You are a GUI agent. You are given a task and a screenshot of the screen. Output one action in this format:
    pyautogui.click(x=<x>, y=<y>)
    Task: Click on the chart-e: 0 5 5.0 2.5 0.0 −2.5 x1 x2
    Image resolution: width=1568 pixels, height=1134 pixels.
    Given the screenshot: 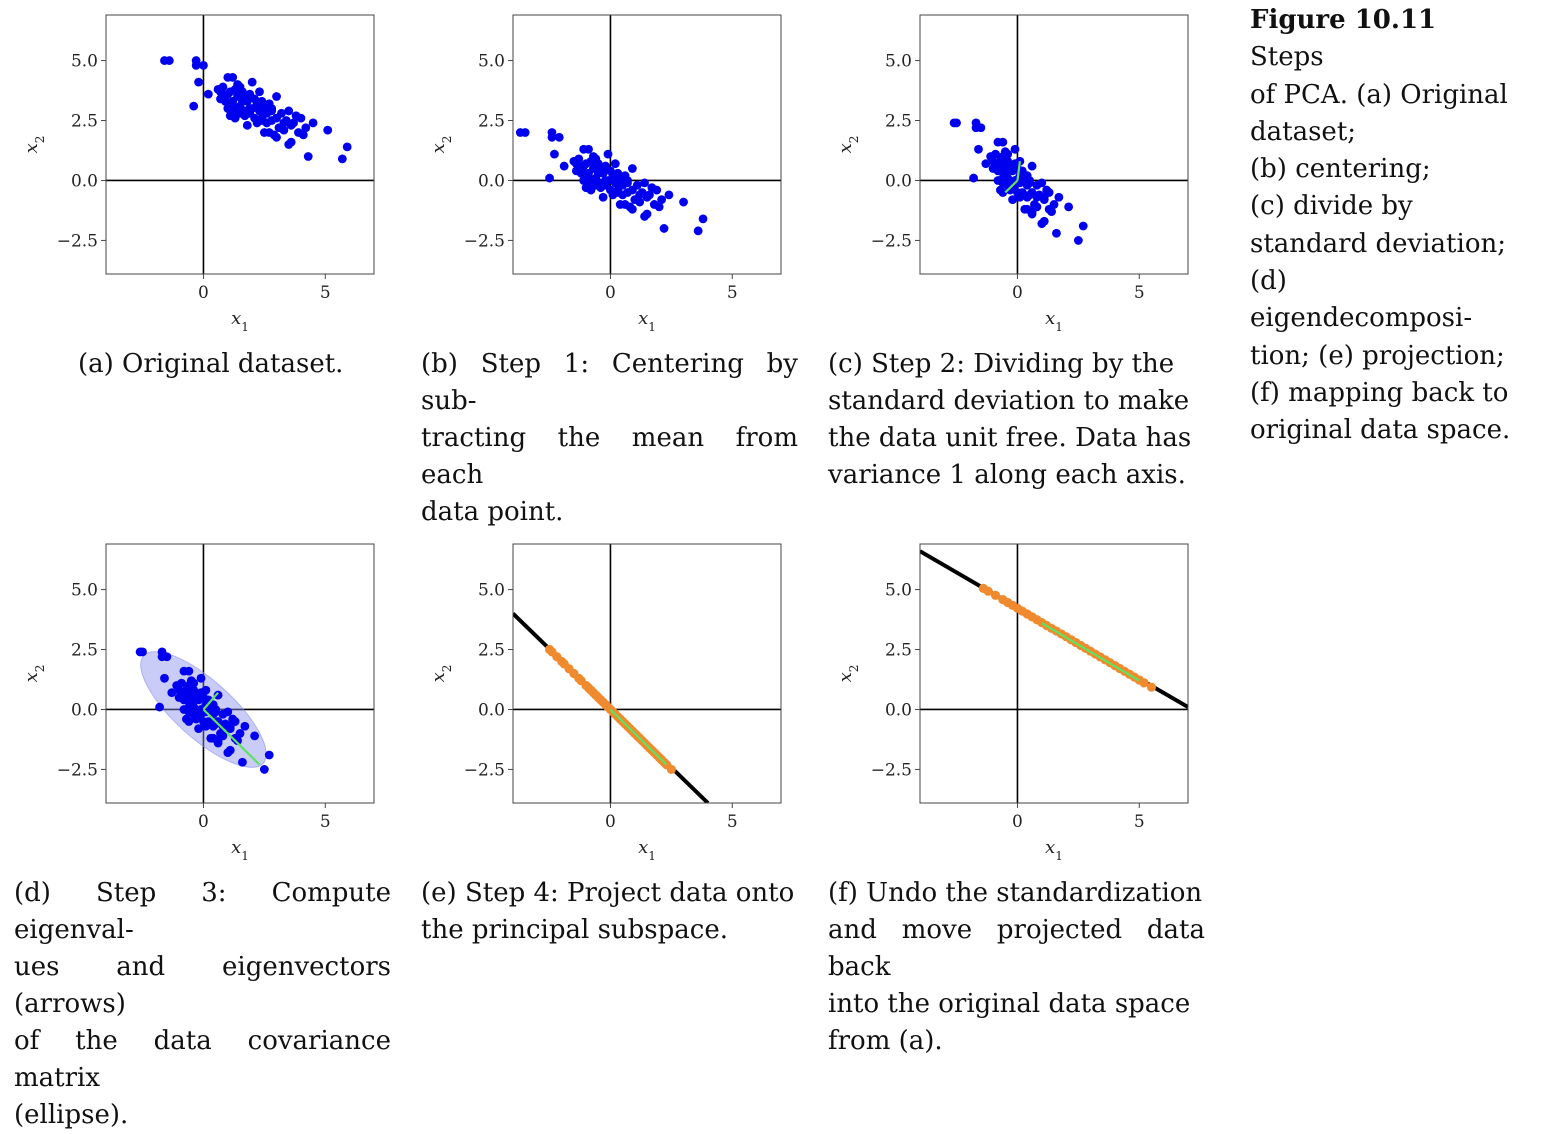 What is the action you would take?
    pyautogui.click(x=605, y=703)
    